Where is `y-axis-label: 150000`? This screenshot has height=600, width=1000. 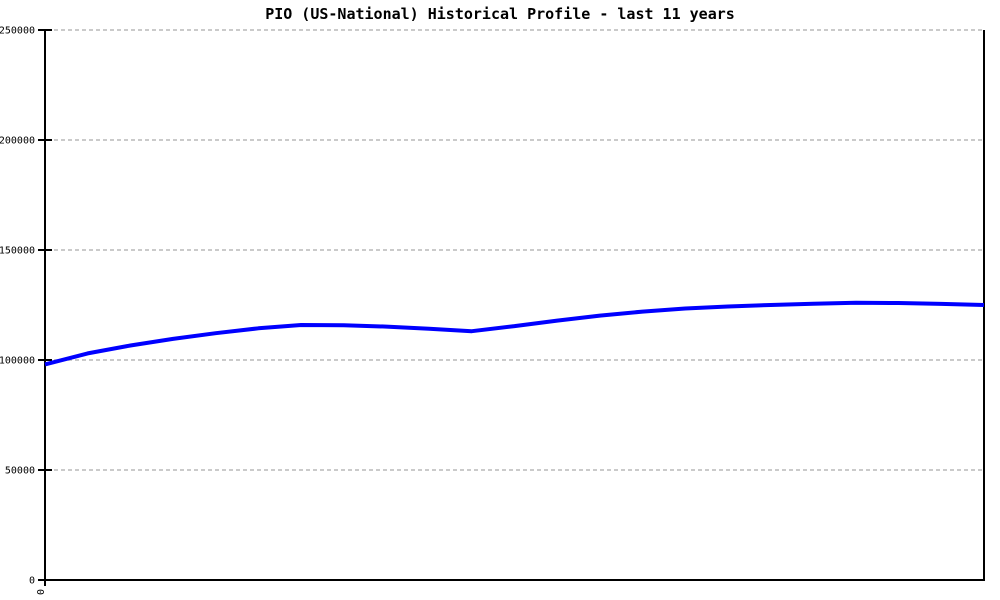 y-axis-label: 150000 is located at coordinates (17, 251).